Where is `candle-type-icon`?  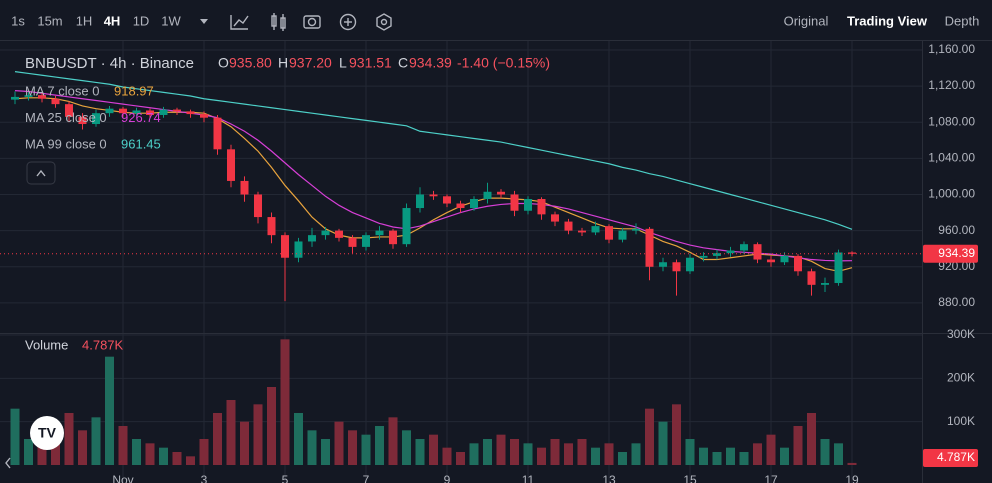
candle-type-icon is located at coordinates (278, 22).